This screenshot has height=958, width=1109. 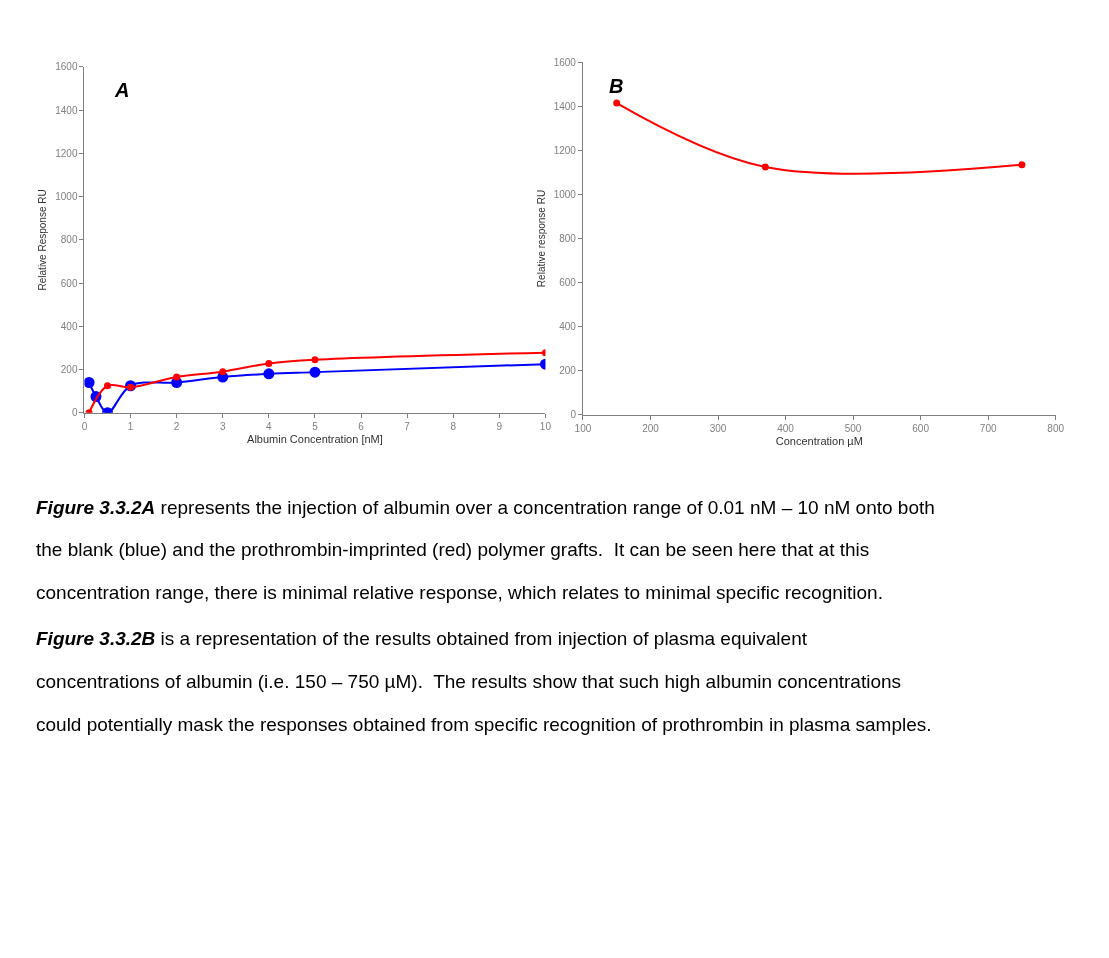 What do you see at coordinates (786, 428) in the screenshot?
I see `x-tick-label: 400` at bounding box center [786, 428].